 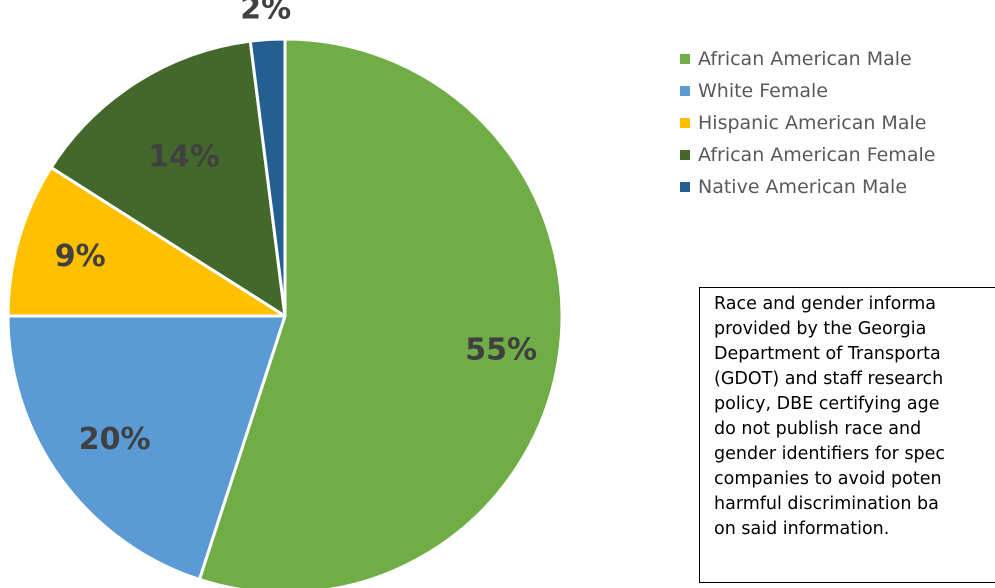 What do you see at coordinates (265, 13) in the screenshot?
I see `data-label-native-american-male: 2%` at bounding box center [265, 13].